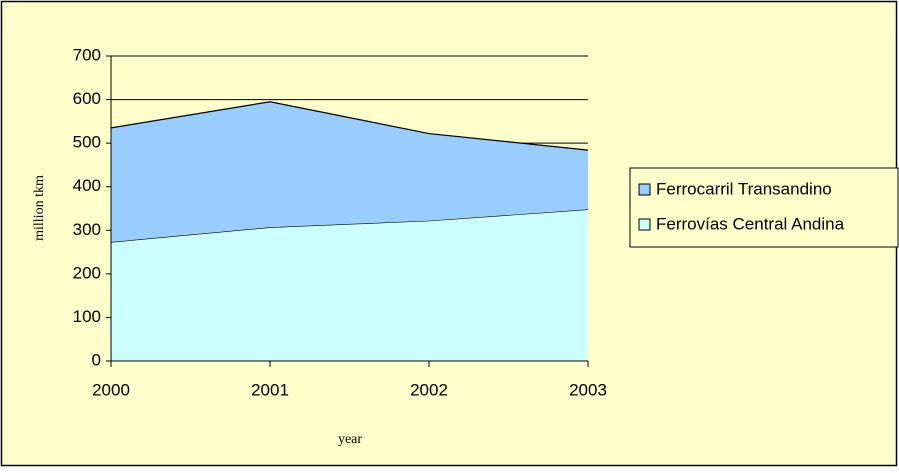 Image resolution: width=899 pixels, height=473 pixels. What do you see at coordinates (588, 389) in the screenshot?
I see `x-tick-label: 2003` at bounding box center [588, 389].